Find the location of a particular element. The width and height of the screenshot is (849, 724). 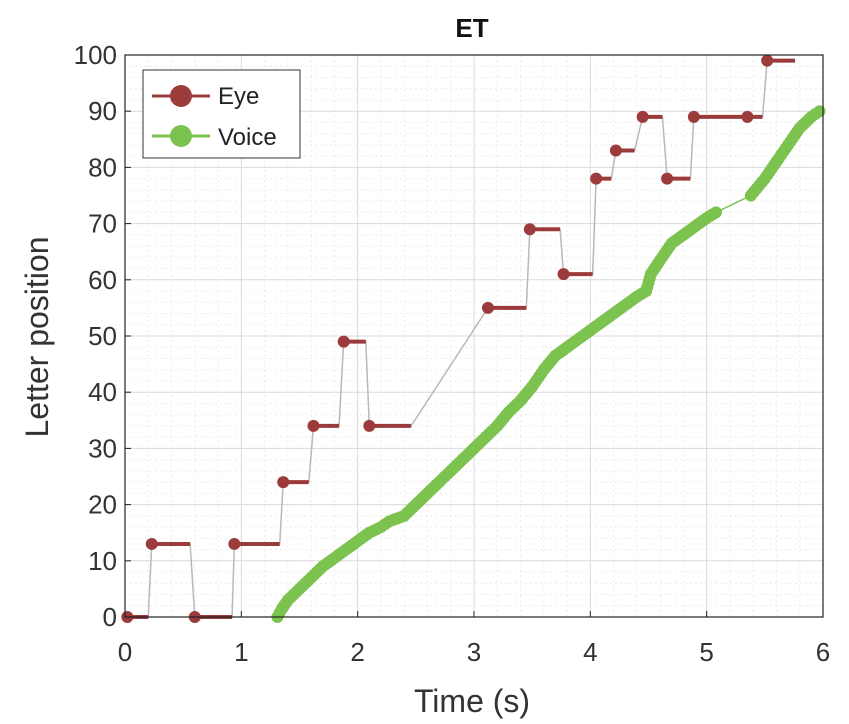

x-axis-label: Time (s) is located at coordinates (472, 701).